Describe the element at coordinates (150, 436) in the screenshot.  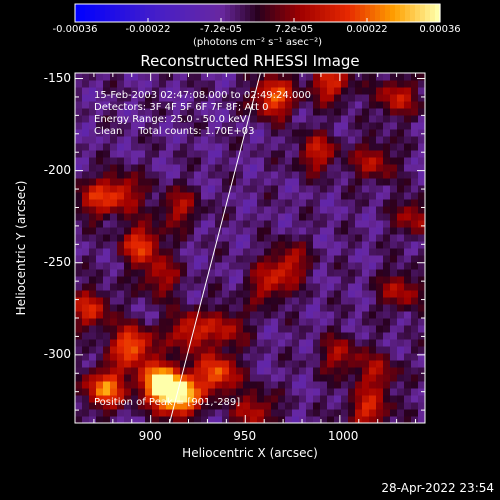
I see `x-tick-label: 900` at that location.